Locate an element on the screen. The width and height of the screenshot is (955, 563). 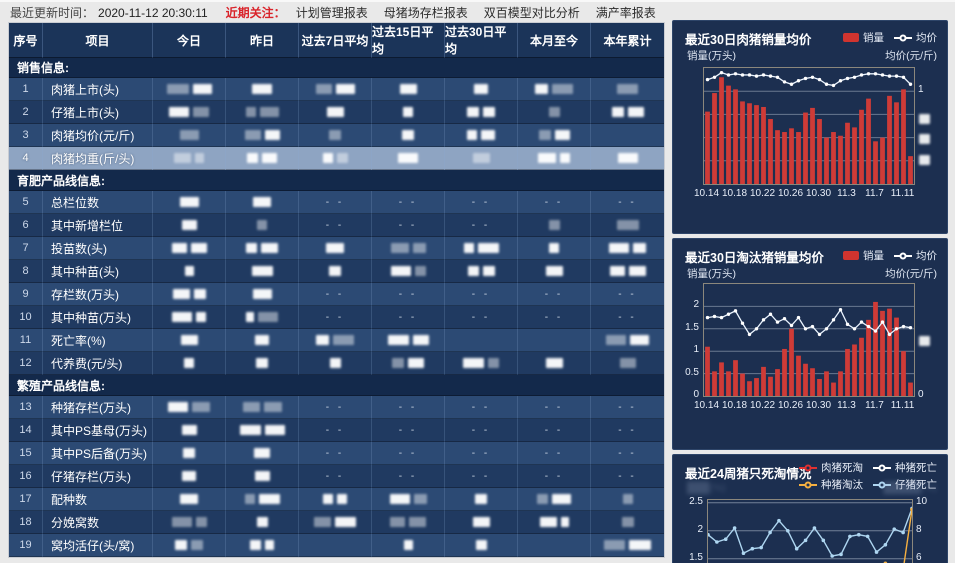
table-row: 12 代养费(元/头) is located at coordinates (336, 363).